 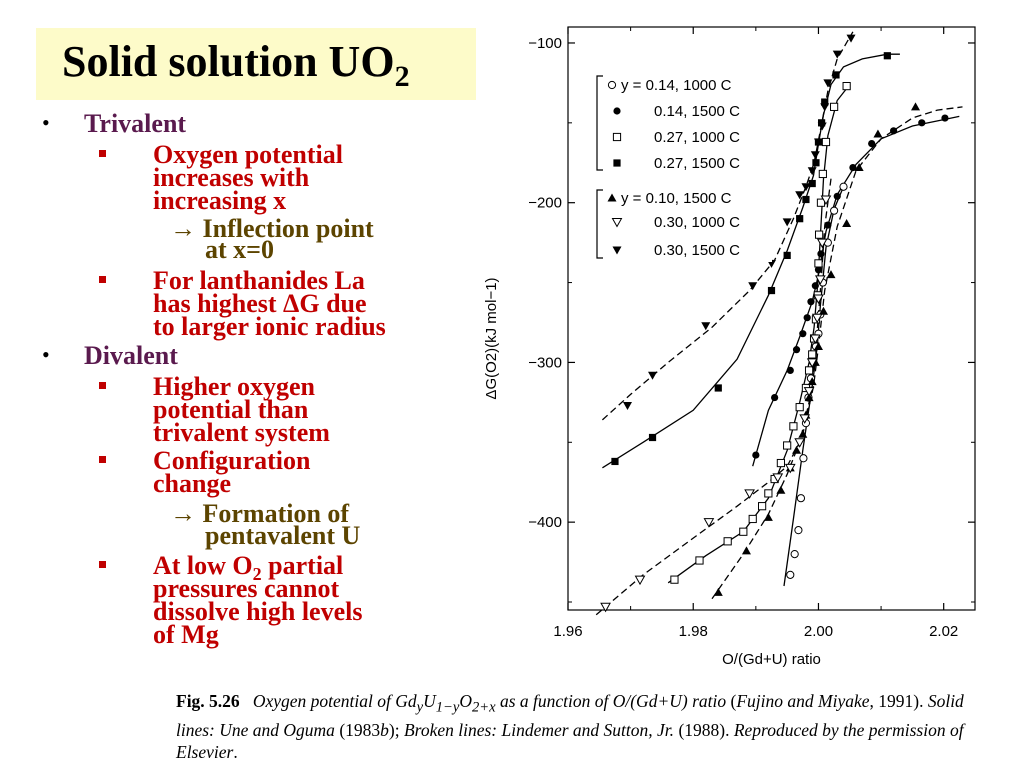 What do you see at coordinates (491, 338) in the screenshot?
I see `y-axis-label: ΔG(O2)(kJ mol−1)` at bounding box center [491, 338].